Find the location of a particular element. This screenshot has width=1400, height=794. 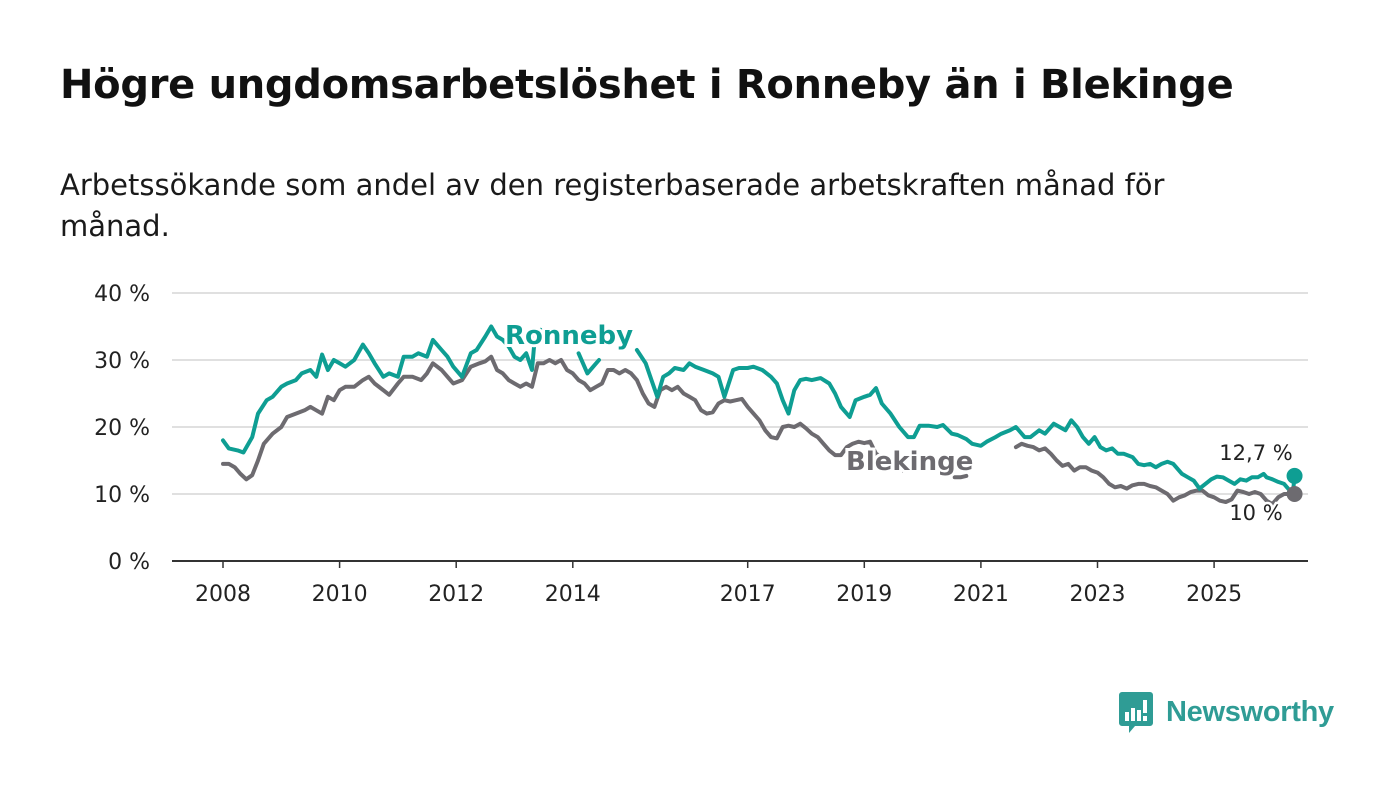

brand-name: Newsworthy is located at coordinates (1250, 711).